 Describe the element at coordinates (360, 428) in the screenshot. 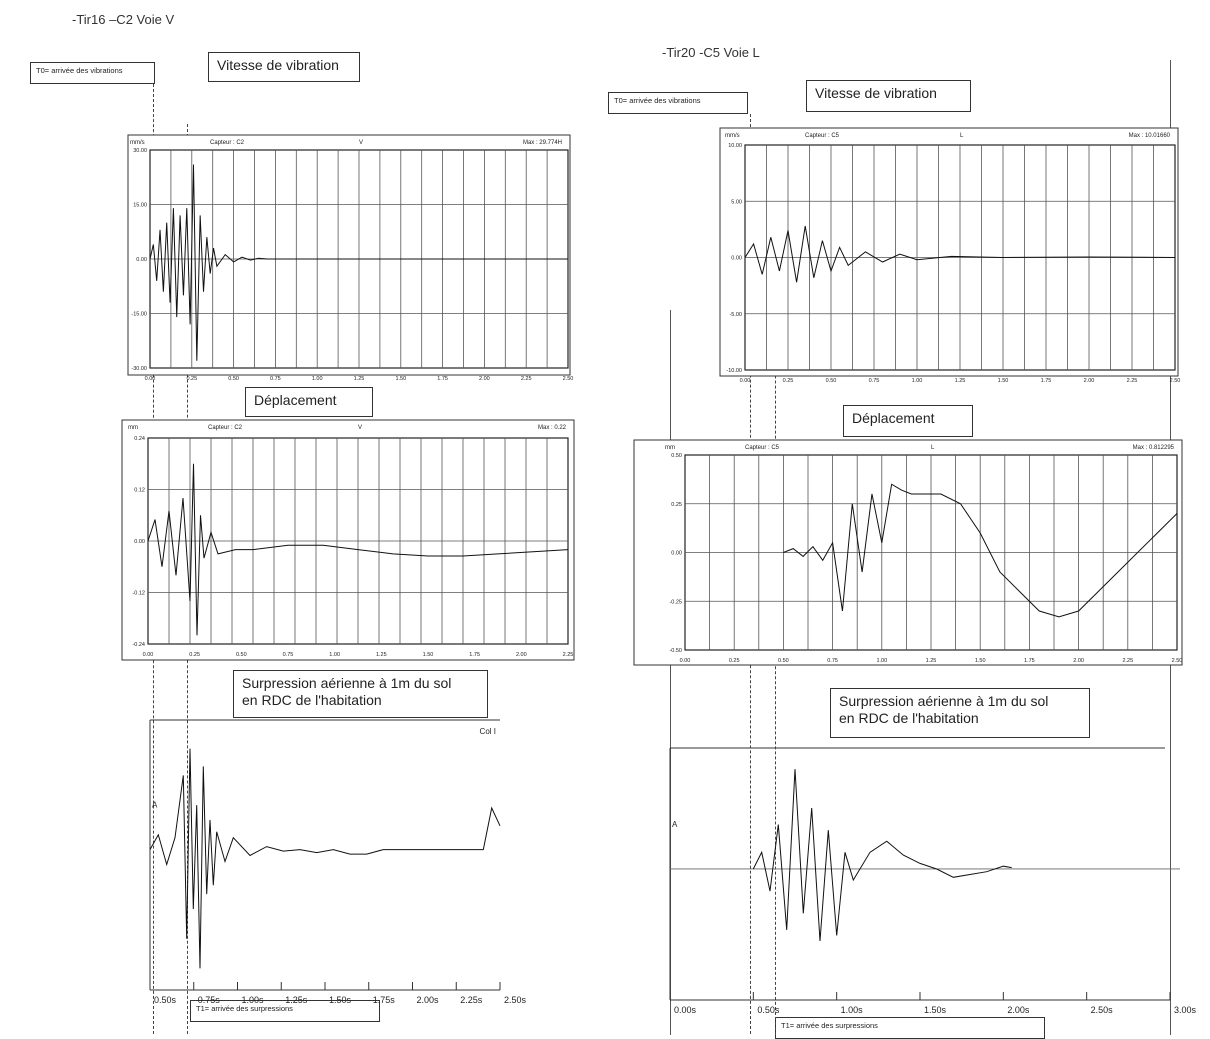

I see `left-deplacement-voie: V` at that location.